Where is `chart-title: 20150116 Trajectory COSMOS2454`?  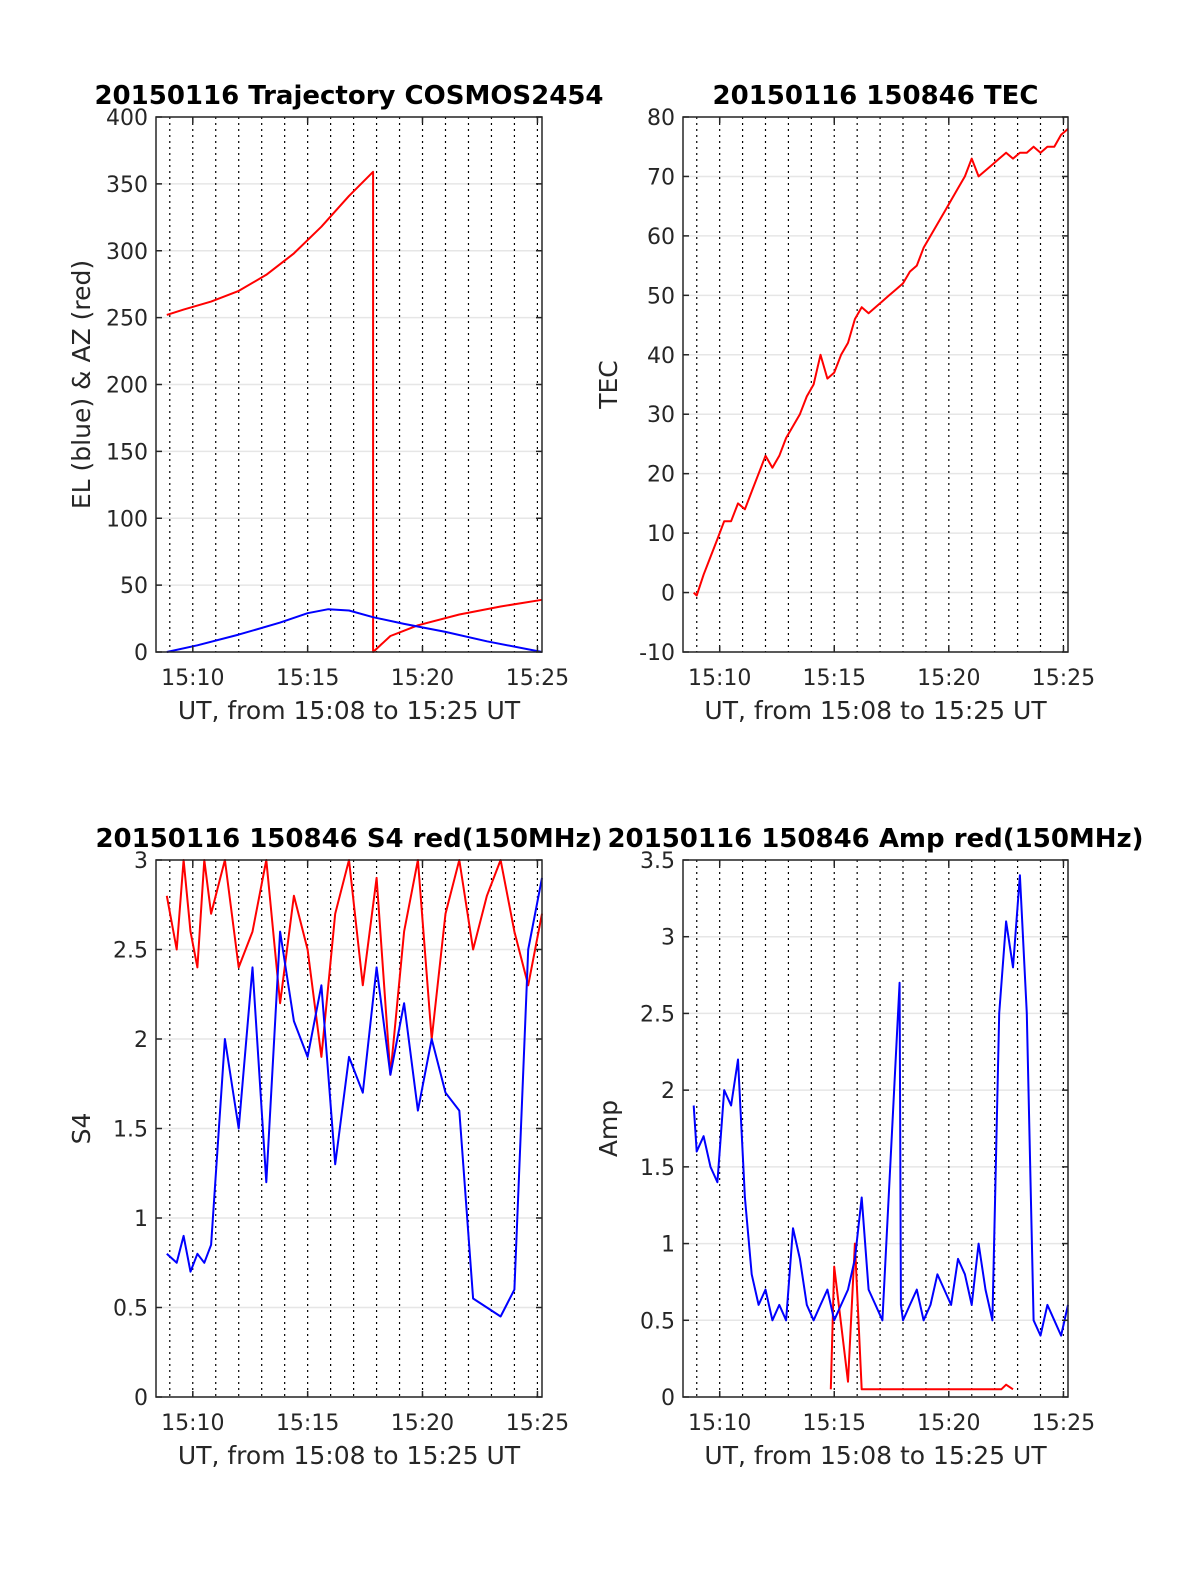
chart-title: 20150116 Trajectory COSMOS2454 is located at coordinates (348, 96).